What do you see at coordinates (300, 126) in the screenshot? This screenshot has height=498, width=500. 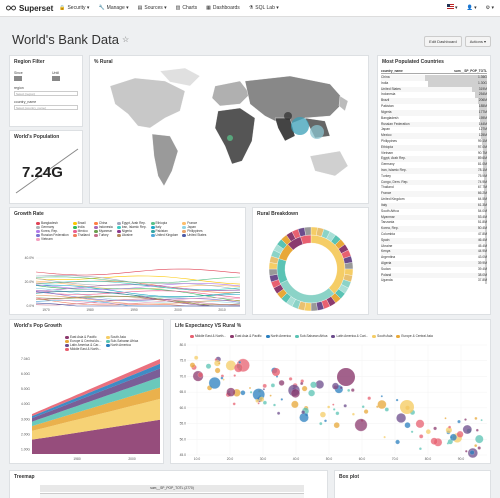 I see `map-bubble` at bounding box center [300, 126].